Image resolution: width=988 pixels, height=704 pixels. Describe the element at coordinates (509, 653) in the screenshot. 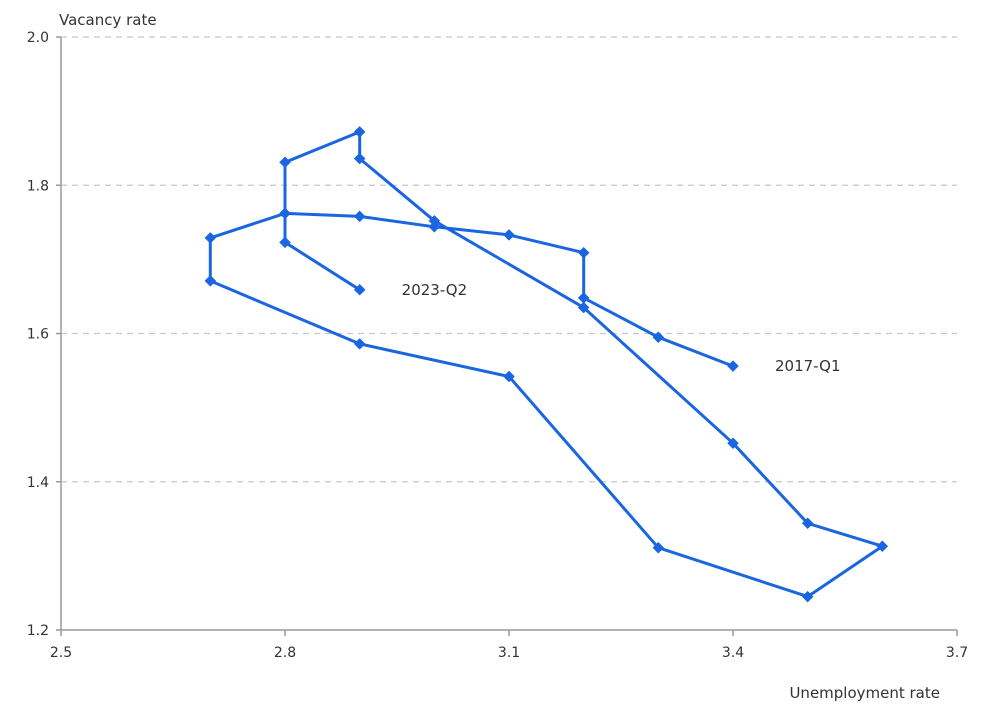

I see `x-tick-label: 3.1` at that location.